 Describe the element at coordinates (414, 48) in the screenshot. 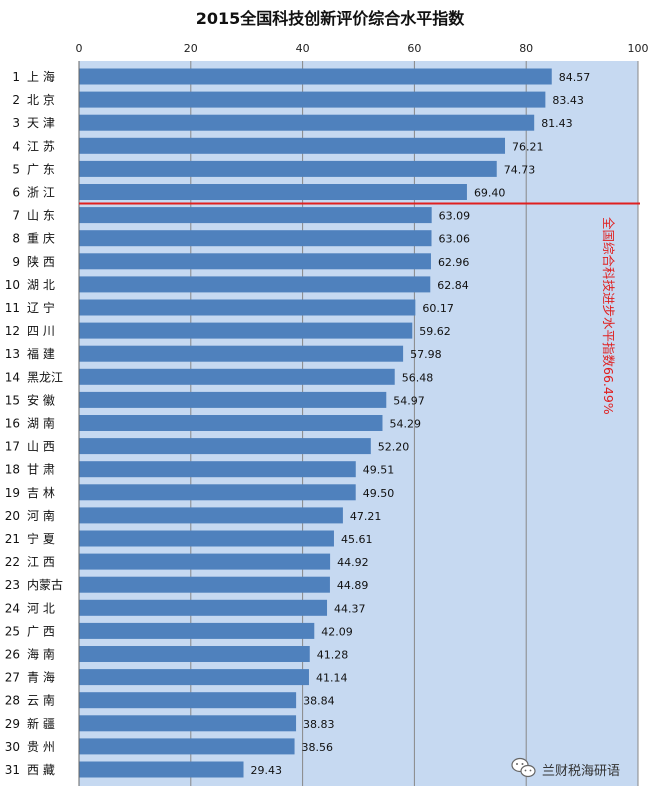

I see `x-tick-label: 60` at that location.